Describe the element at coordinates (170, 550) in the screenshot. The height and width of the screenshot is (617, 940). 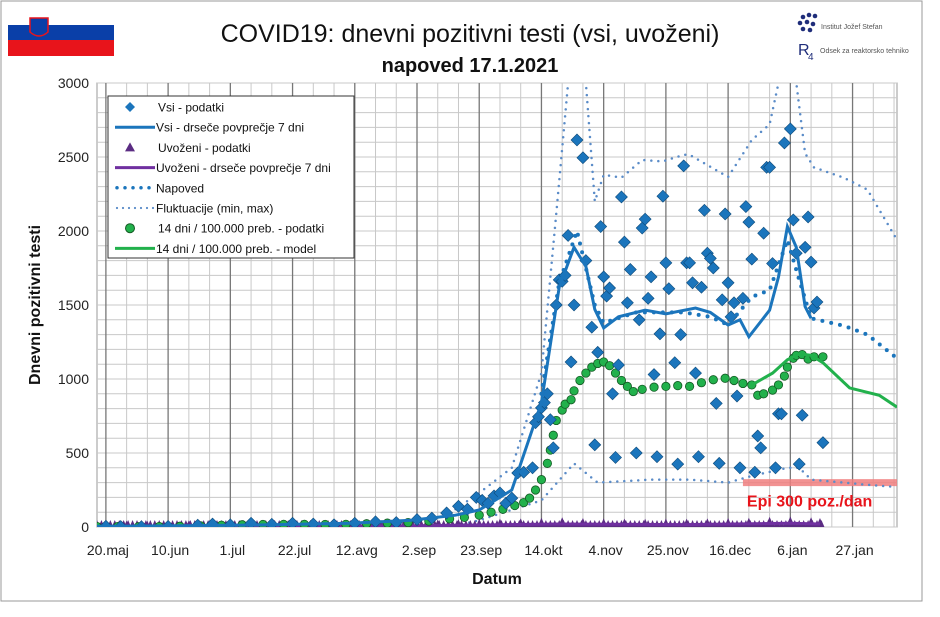
I see `x-tick-label: 10.jun` at that location.